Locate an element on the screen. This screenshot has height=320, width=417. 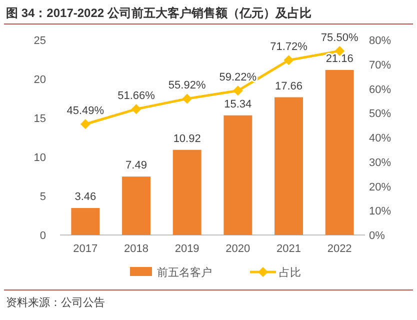
y-tick-label: 25 is located at coordinates (40, 41).